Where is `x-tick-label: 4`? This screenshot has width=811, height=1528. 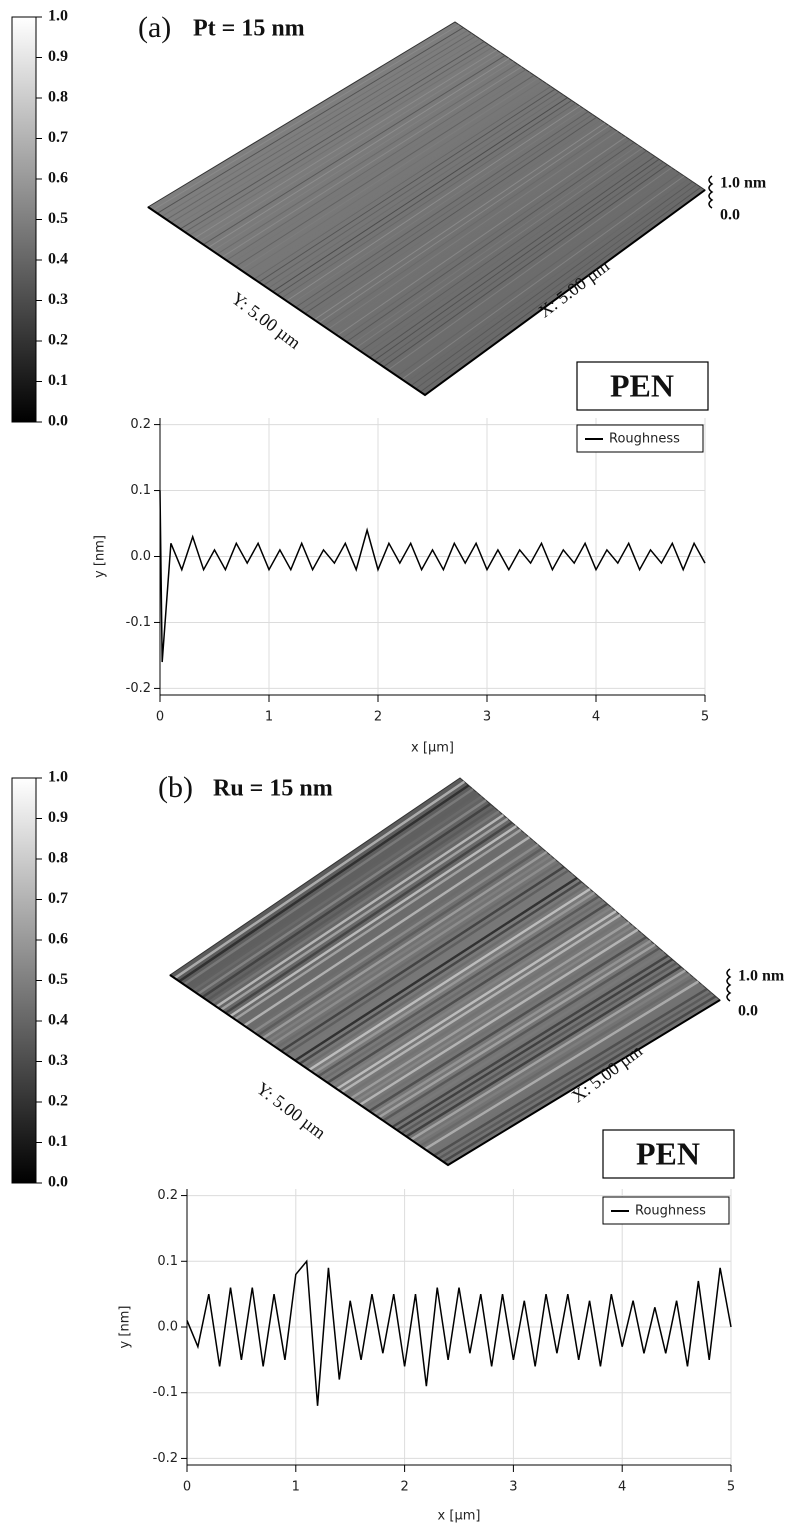
x-tick-label: 4 is located at coordinates (622, 1487).